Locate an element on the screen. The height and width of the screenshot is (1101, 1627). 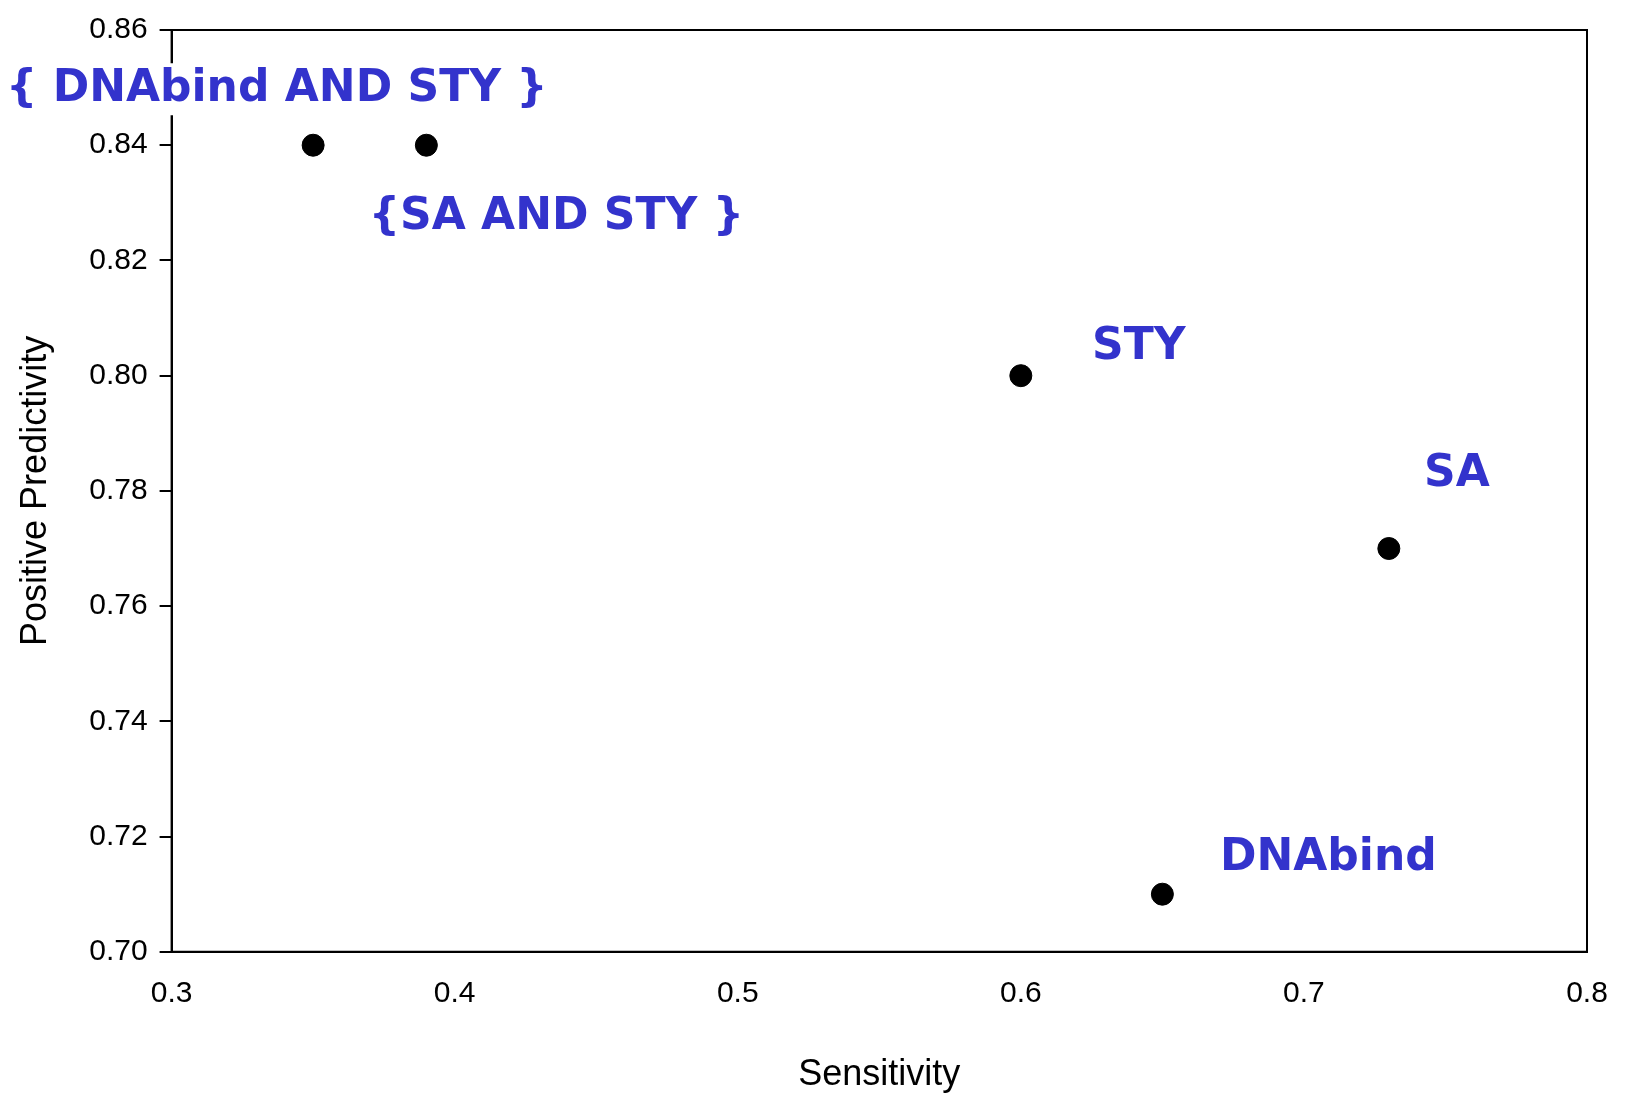
x-tick-label: 0.7 is located at coordinates (1304, 992).